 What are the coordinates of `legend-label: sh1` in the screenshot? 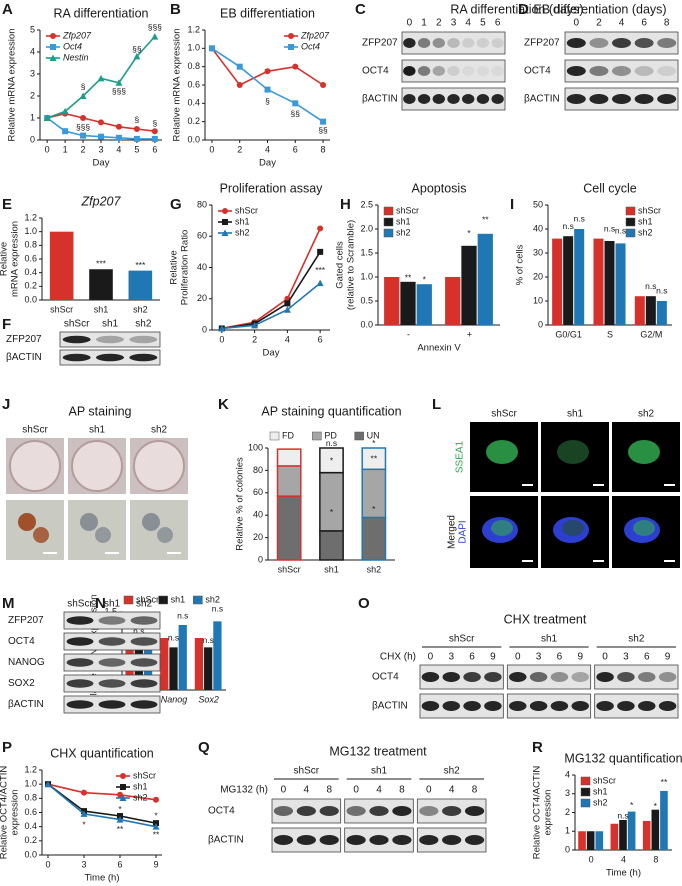 It's located at (645, 221).